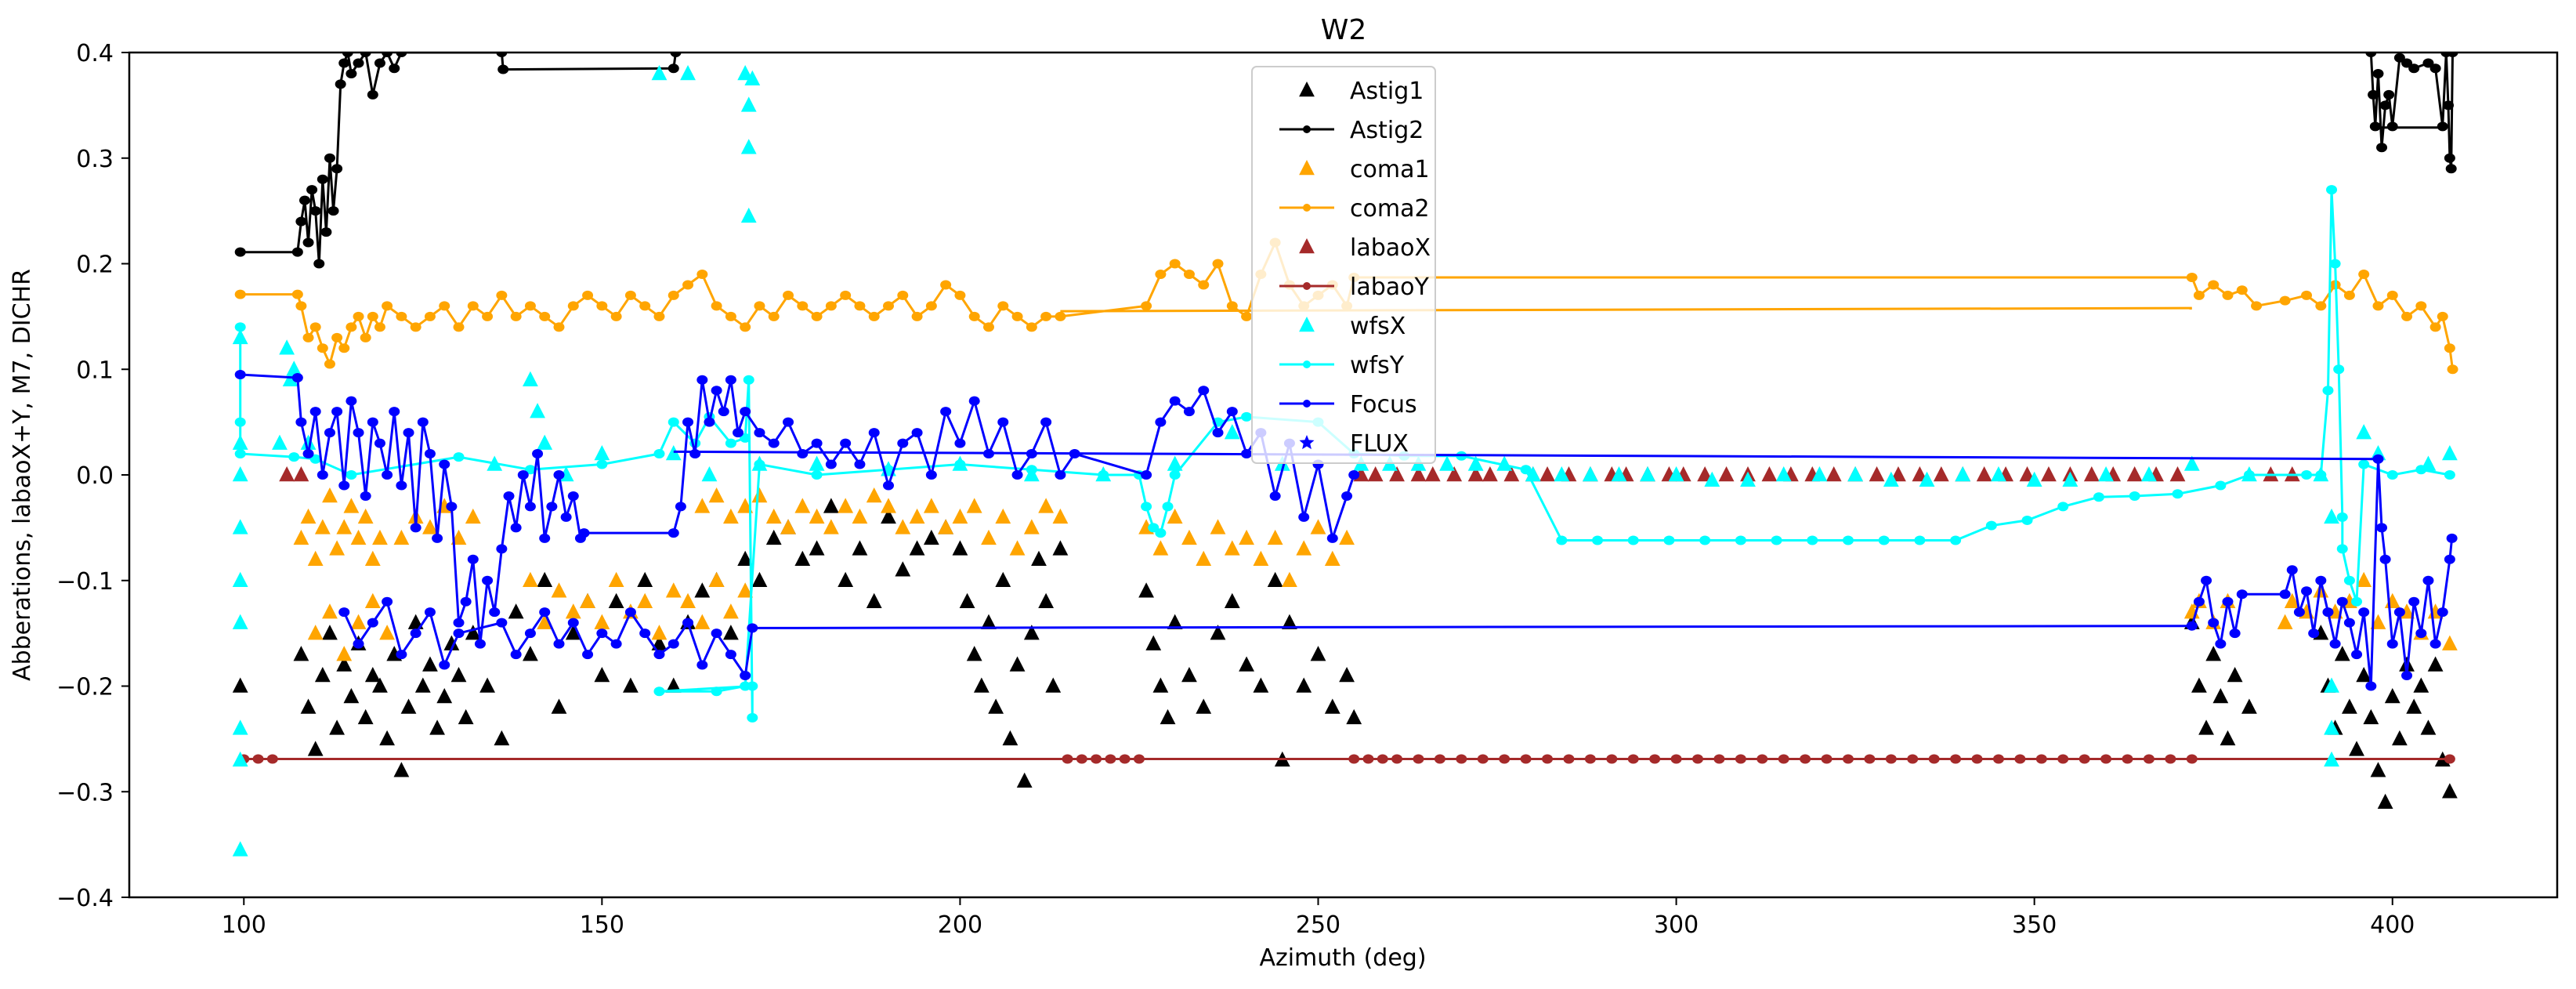 The height and width of the screenshot is (989, 2576). What do you see at coordinates (85, 582) in the screenshot?
I see `y-tick-label: −0.1` at bounding box center [85, 582].